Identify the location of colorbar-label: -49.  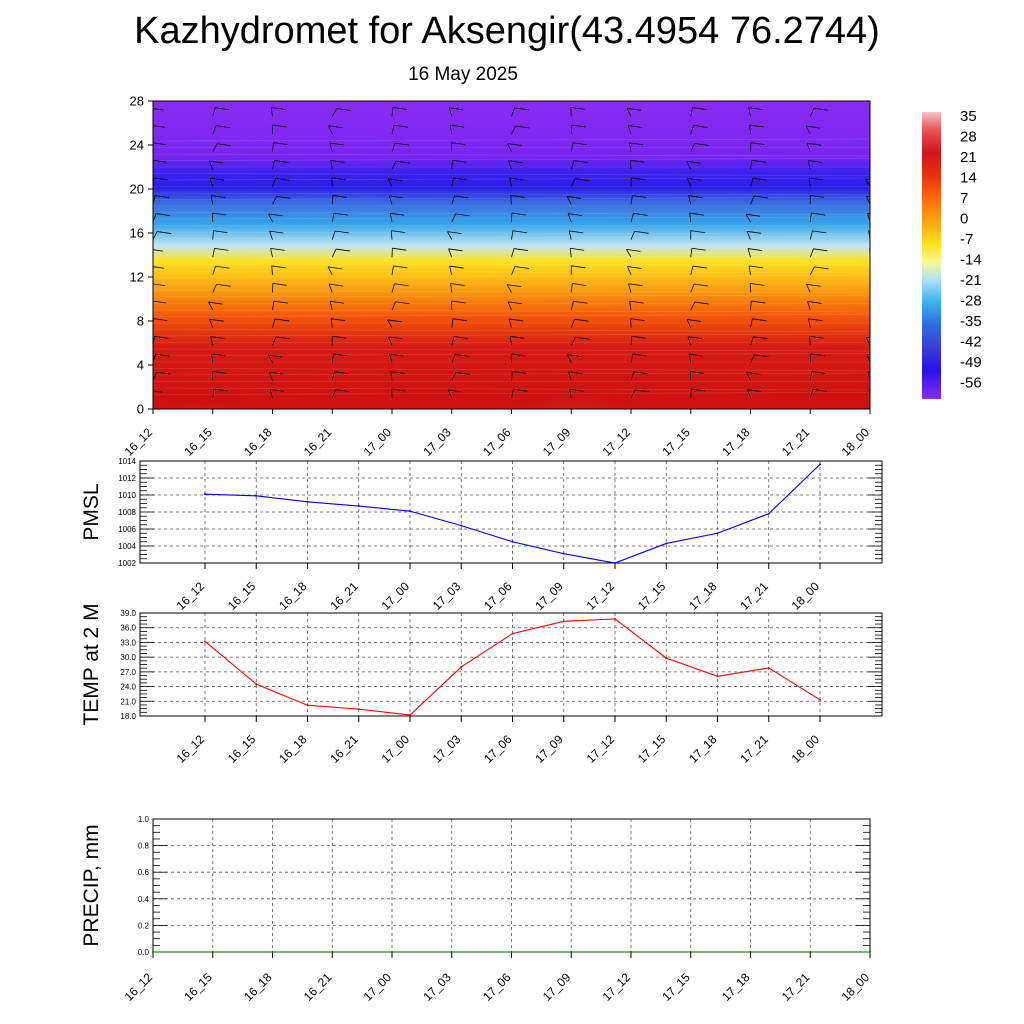
(971, 362).